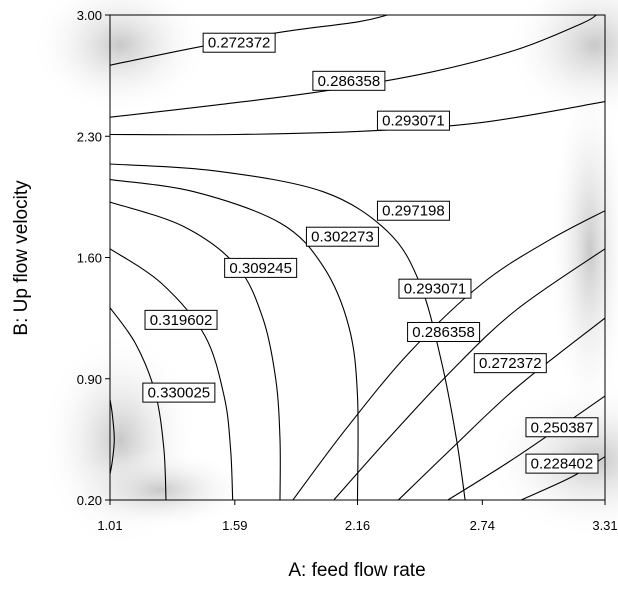 The height and width of the screenshot is (608, 618). I want to click on contour-label-text: 0.302273, so click(342, 237).